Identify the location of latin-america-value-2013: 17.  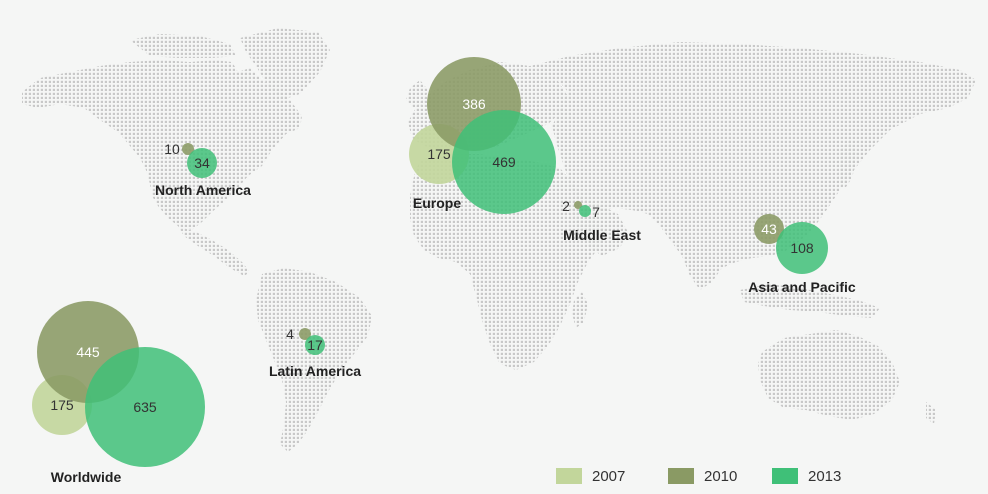
(315, 345).